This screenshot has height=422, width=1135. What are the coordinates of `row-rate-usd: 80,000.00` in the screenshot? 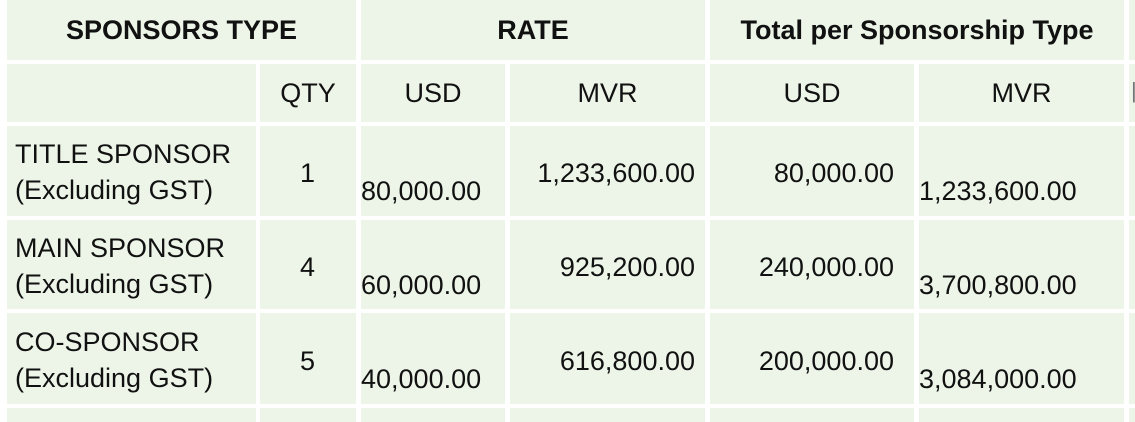 It's located at (421, 191).